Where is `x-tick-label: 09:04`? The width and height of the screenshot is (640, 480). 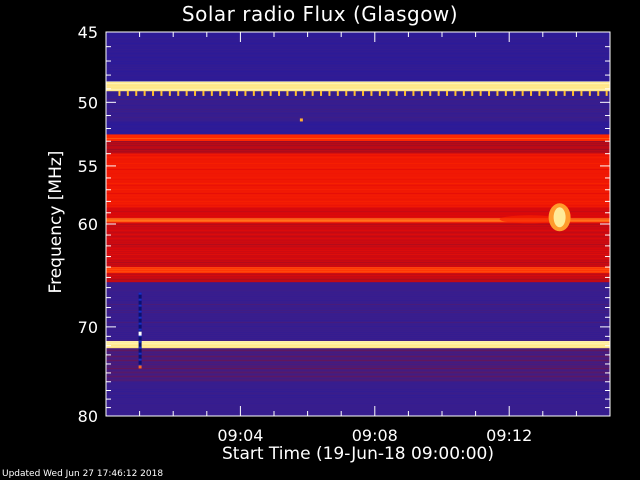
x-tick-label: 09:04 is located at coordinates (240, 435).